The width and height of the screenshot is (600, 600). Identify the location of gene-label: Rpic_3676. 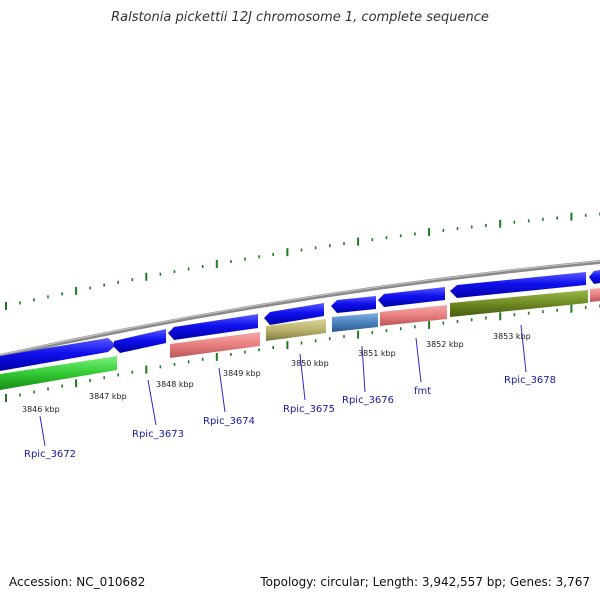
(368, 400).